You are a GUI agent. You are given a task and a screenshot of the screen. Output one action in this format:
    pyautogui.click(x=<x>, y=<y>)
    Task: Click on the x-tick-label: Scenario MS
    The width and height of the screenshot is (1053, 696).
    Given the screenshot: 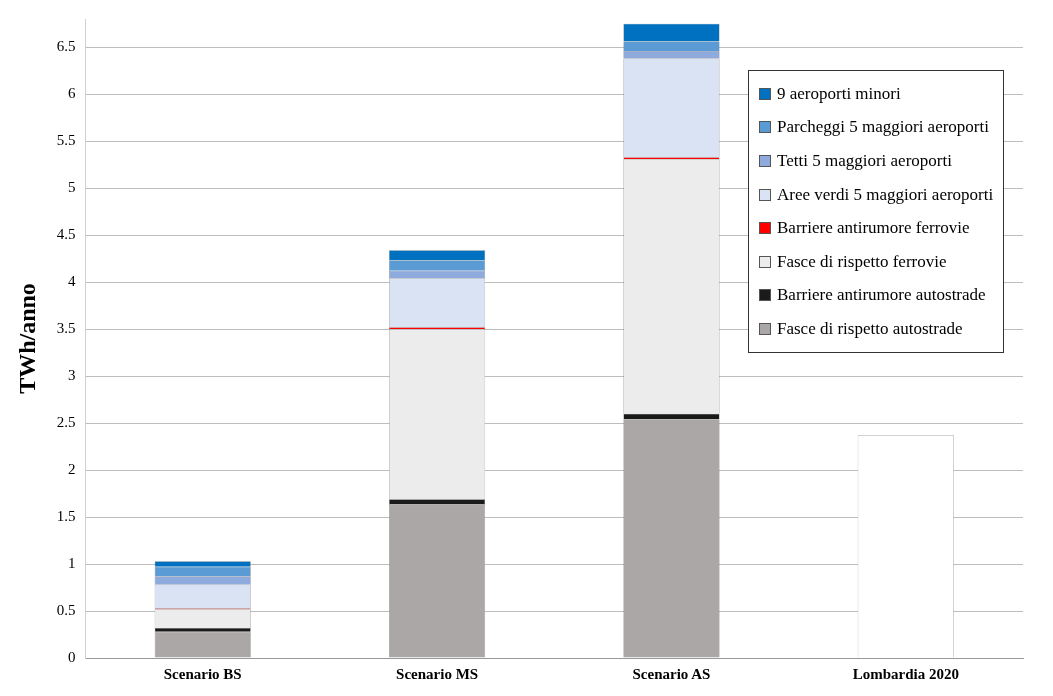 What is the action you would take?
    pyautogui.click(x=437, y=673)
    